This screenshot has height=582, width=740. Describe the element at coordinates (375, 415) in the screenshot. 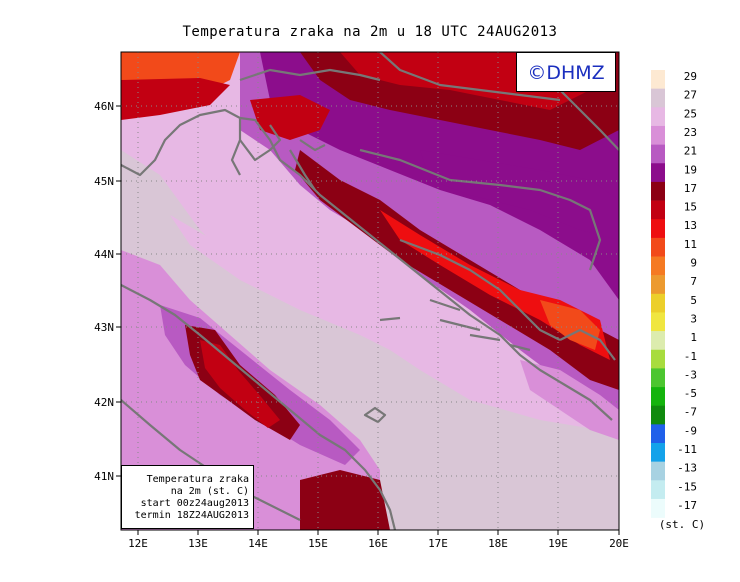

I see `island-small` at that location.